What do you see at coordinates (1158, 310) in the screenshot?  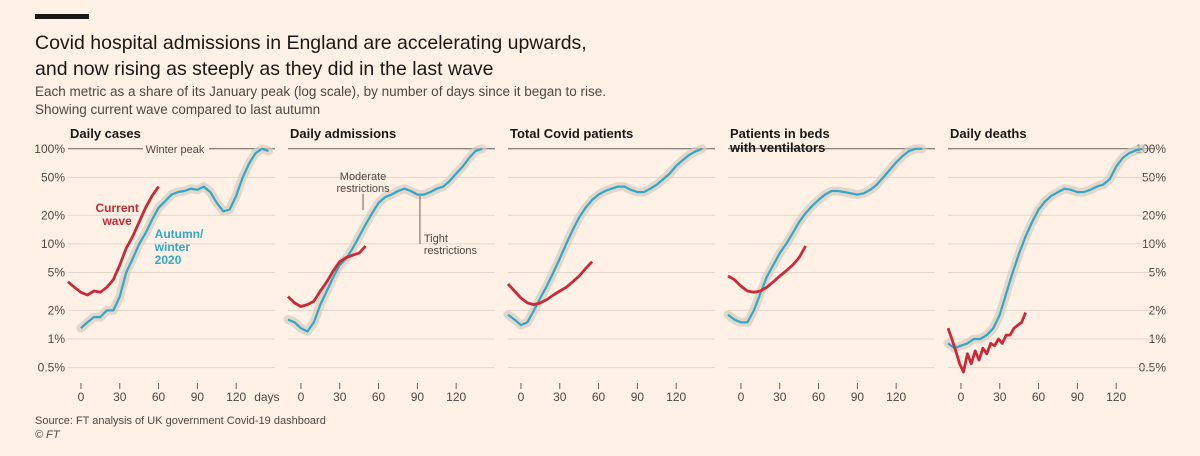 I see `y-tick-label-right: 2%` at bounding box center [1158, 310].